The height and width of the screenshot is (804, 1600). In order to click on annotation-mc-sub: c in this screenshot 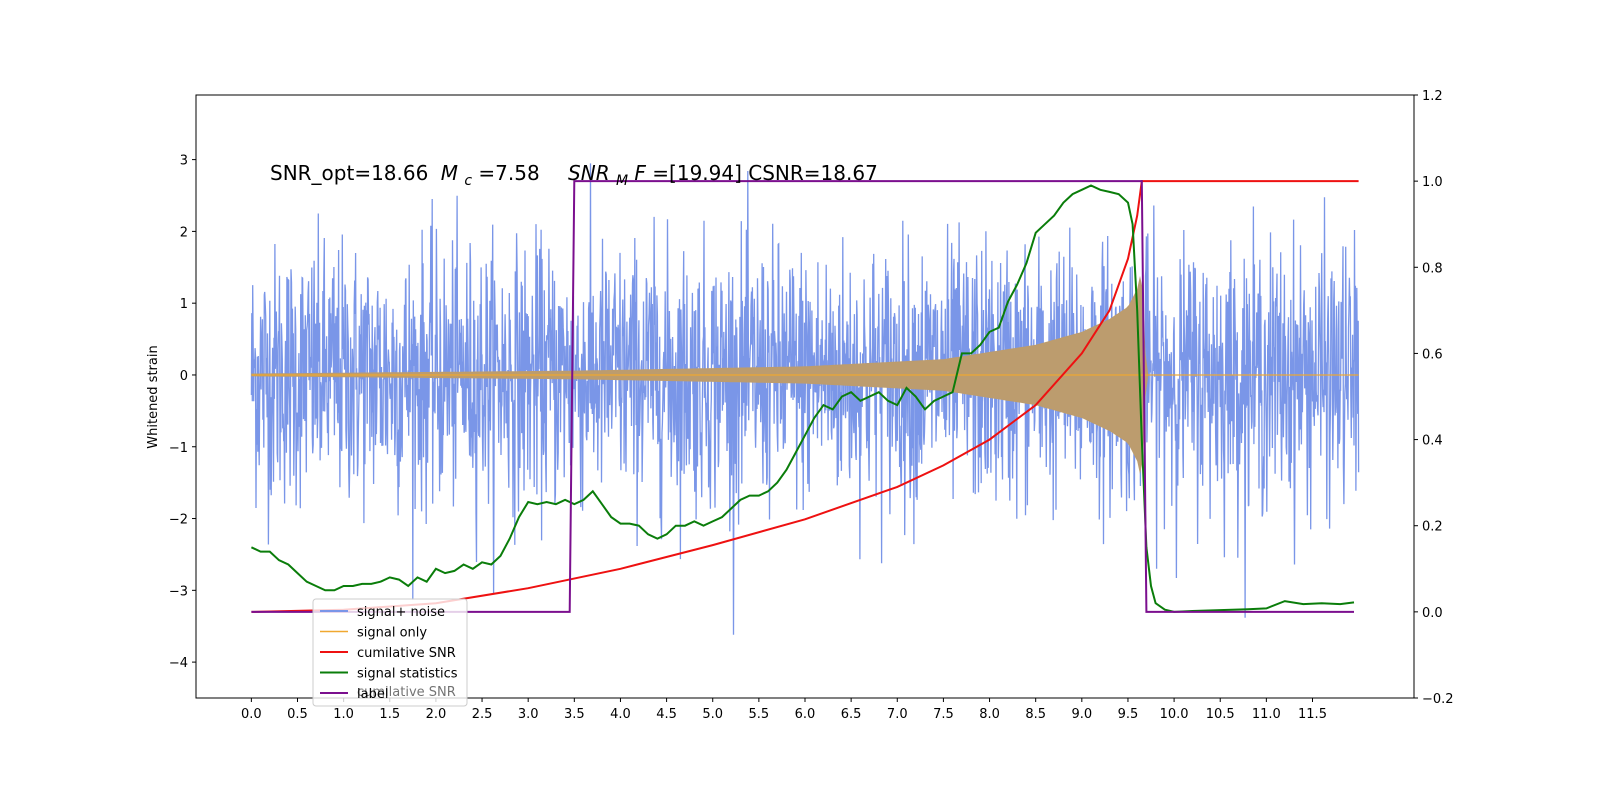, I will do `click(468, 181)`.